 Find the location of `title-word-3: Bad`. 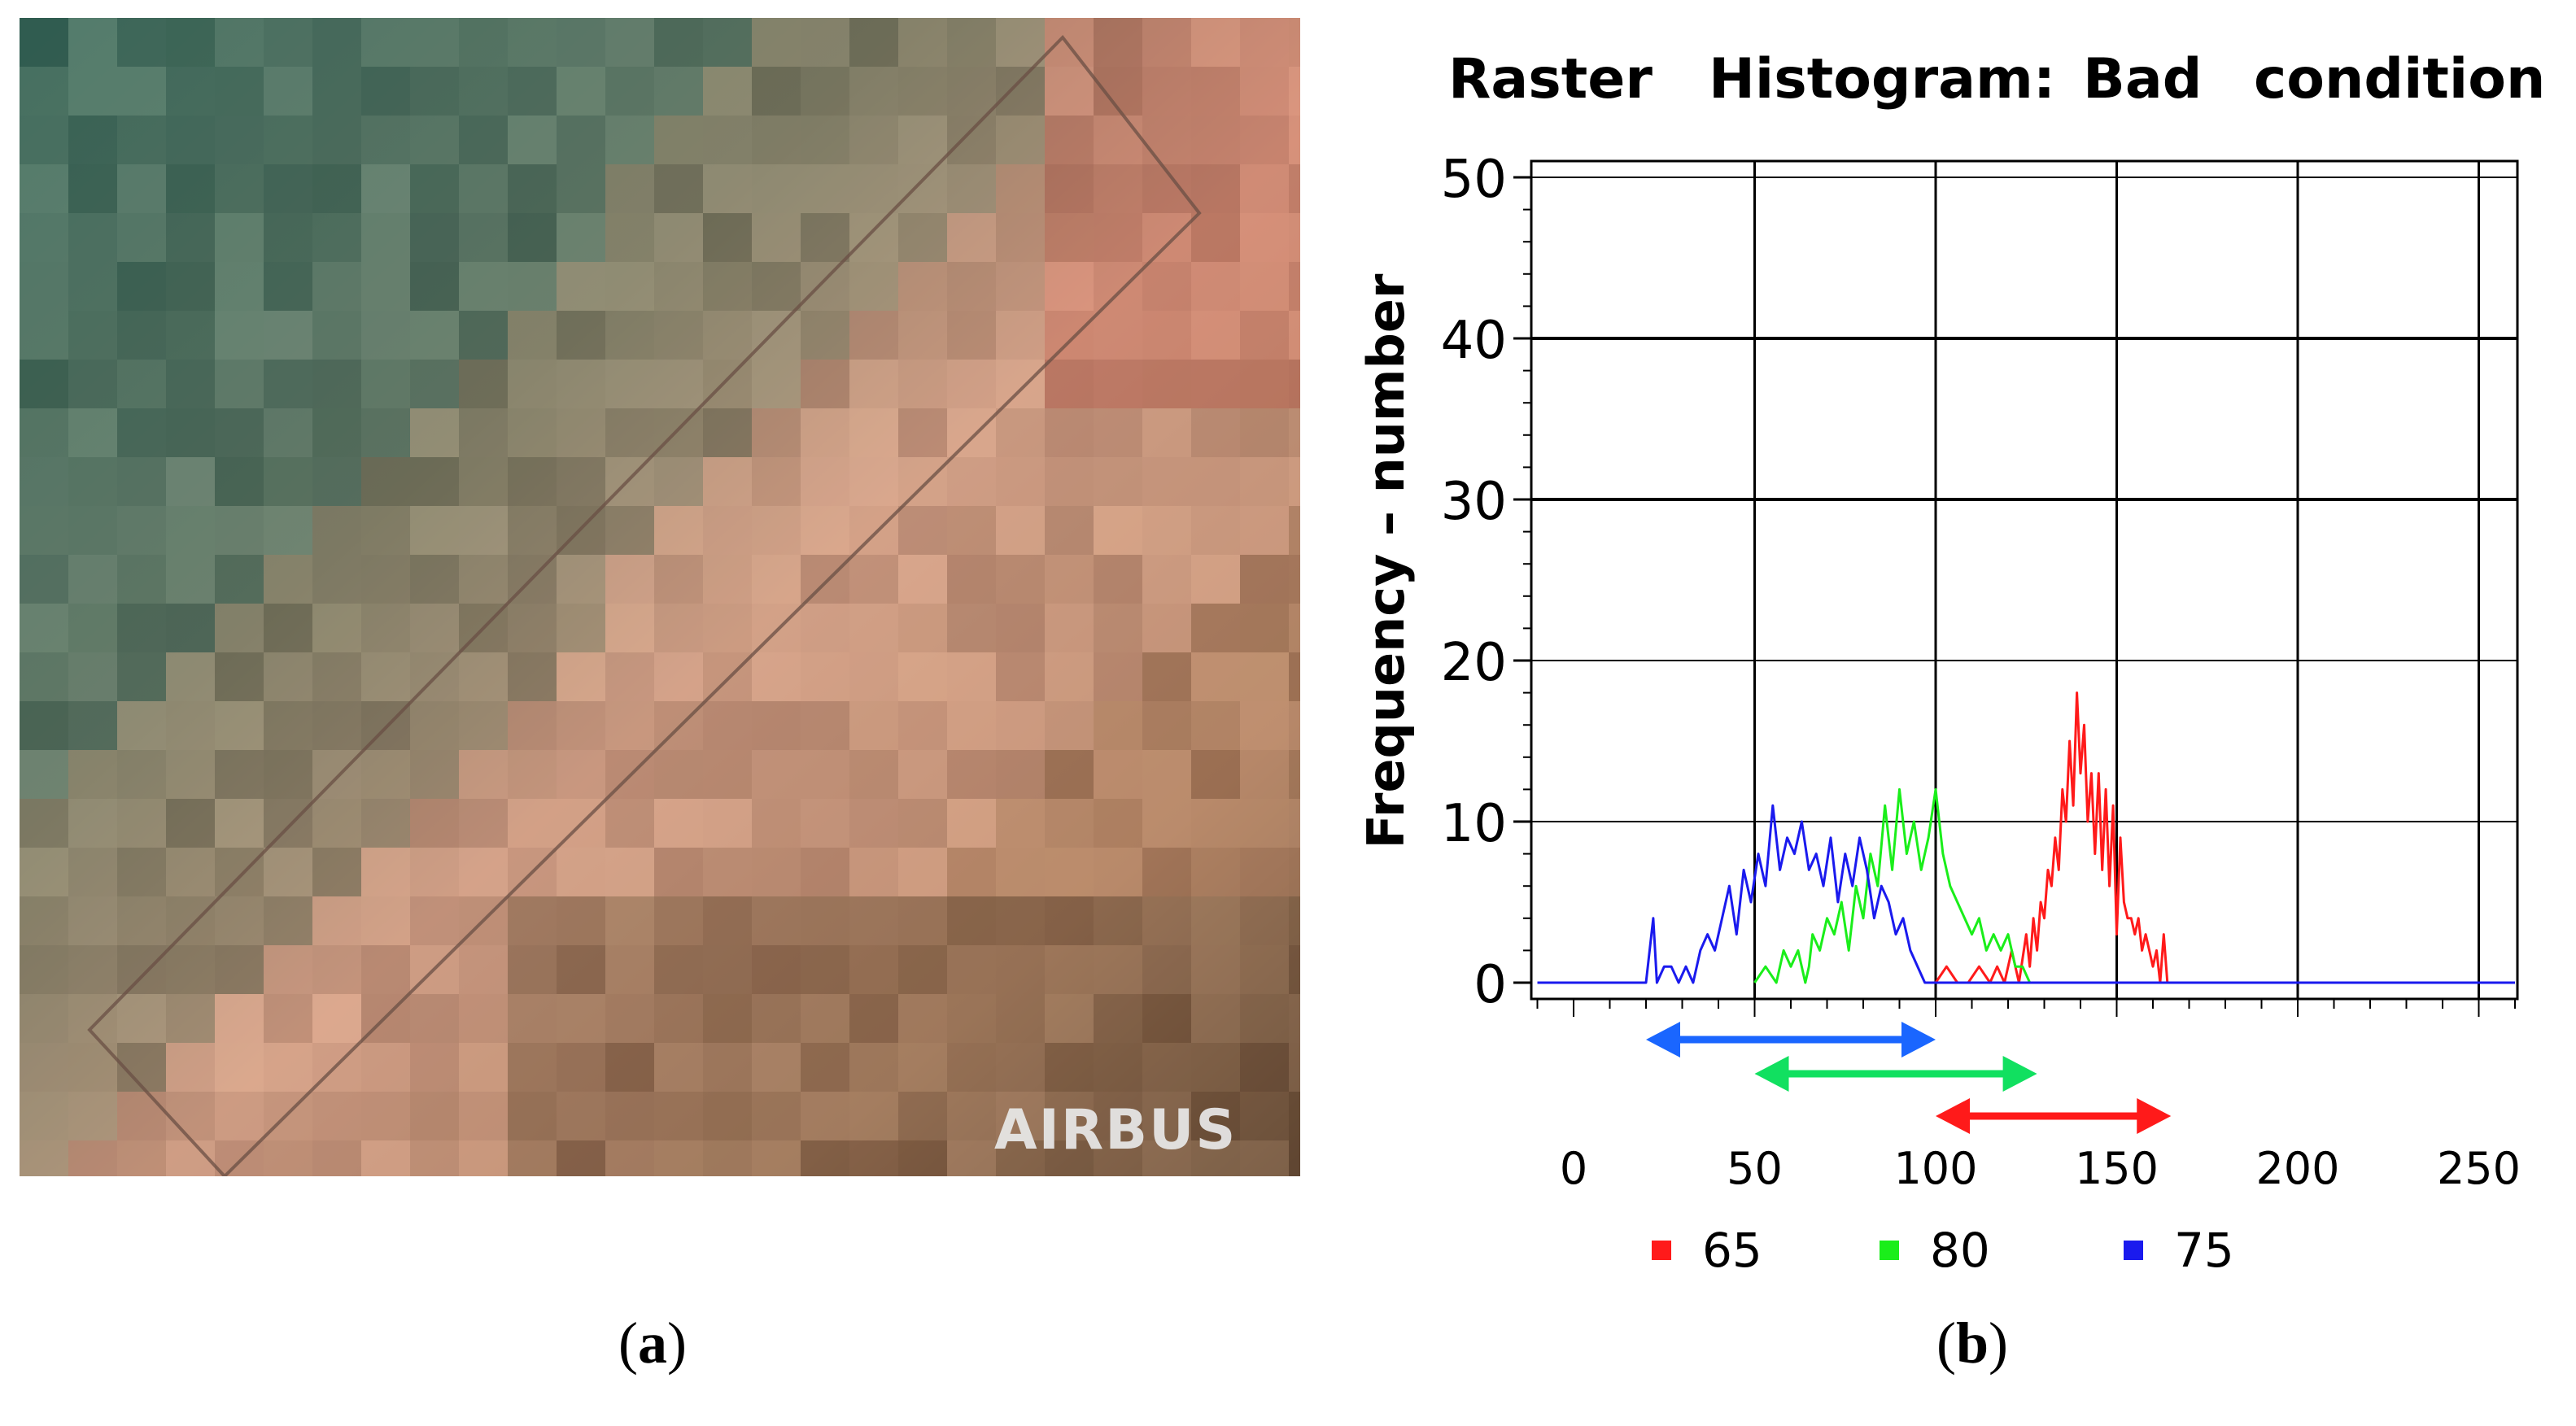

title-word-3: Bad is located at coordinates (2142, 79).